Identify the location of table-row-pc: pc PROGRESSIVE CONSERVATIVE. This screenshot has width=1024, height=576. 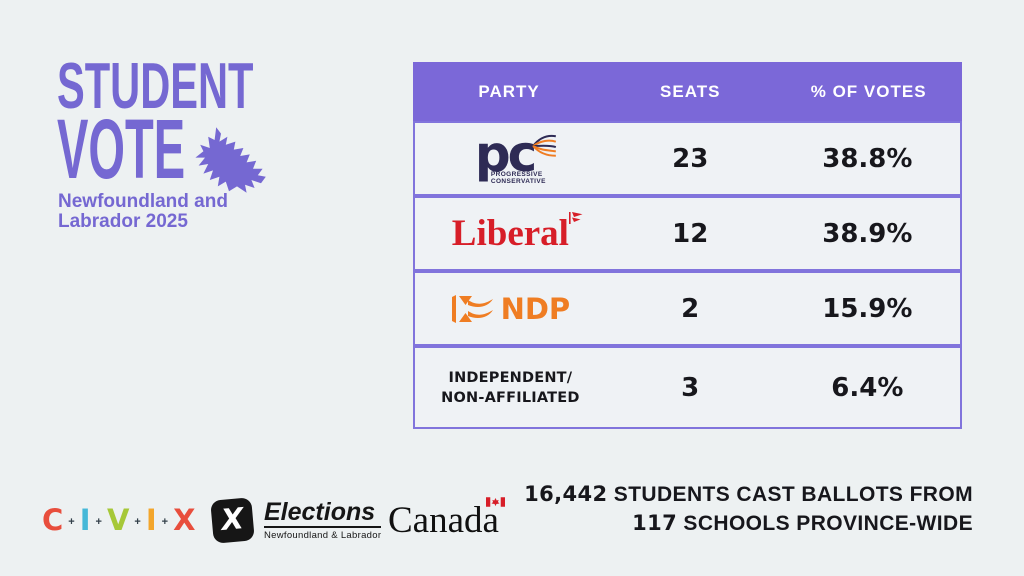
(687, 158).